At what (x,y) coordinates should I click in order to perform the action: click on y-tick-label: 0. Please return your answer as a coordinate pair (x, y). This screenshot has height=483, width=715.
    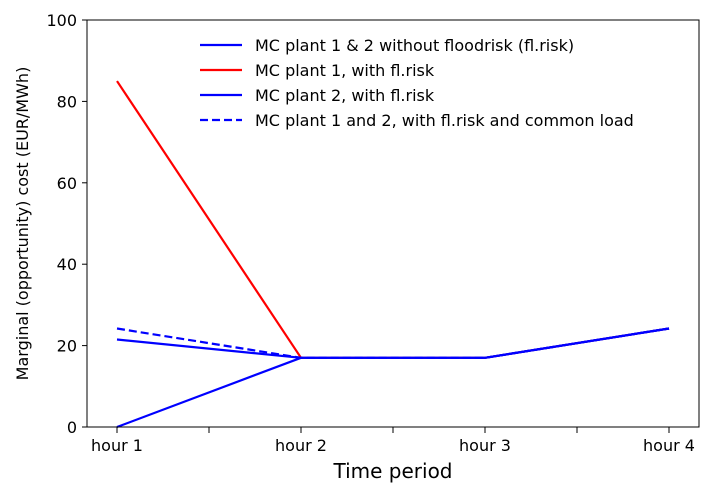
    Looking at the image, I should click on (72, 427).